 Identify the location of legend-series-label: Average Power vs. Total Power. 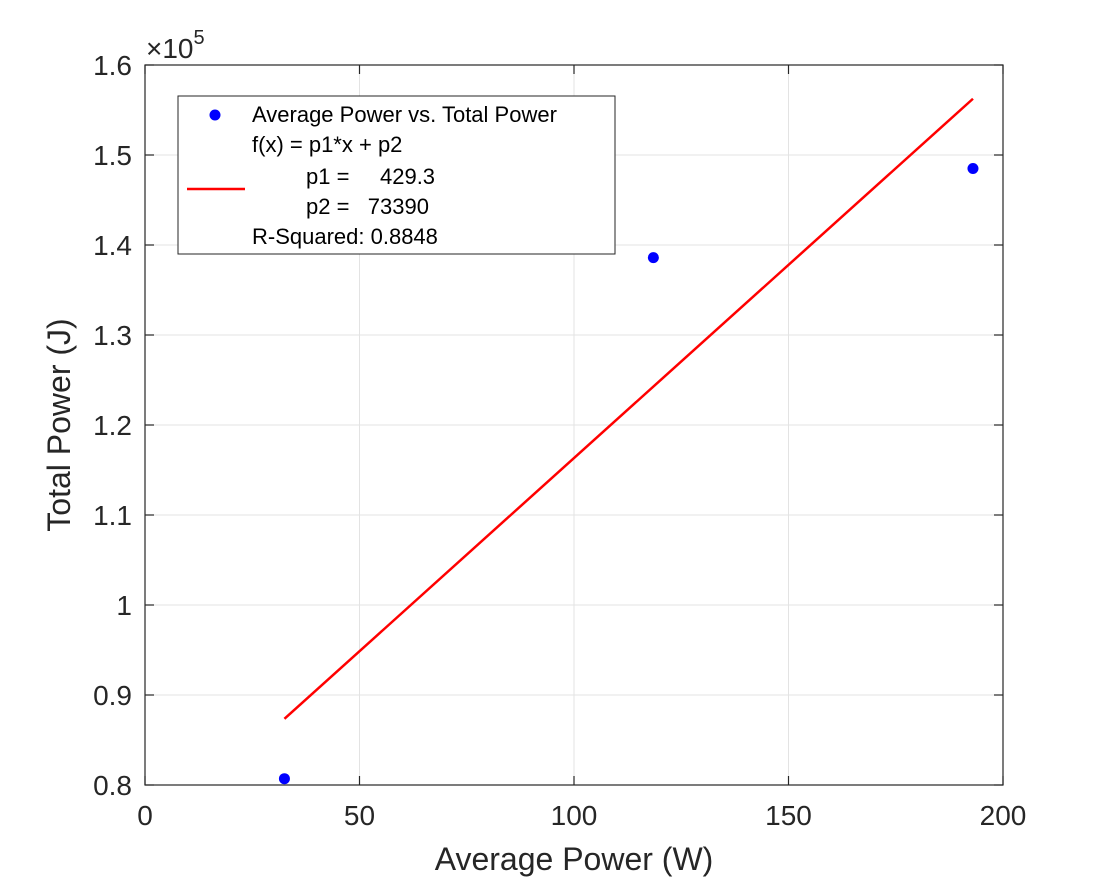
(404, 114).